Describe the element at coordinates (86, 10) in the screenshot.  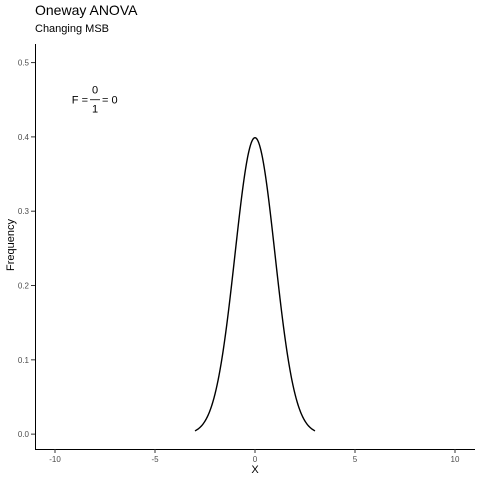
I see `chart-title: Oneway ANOVA` at that location.